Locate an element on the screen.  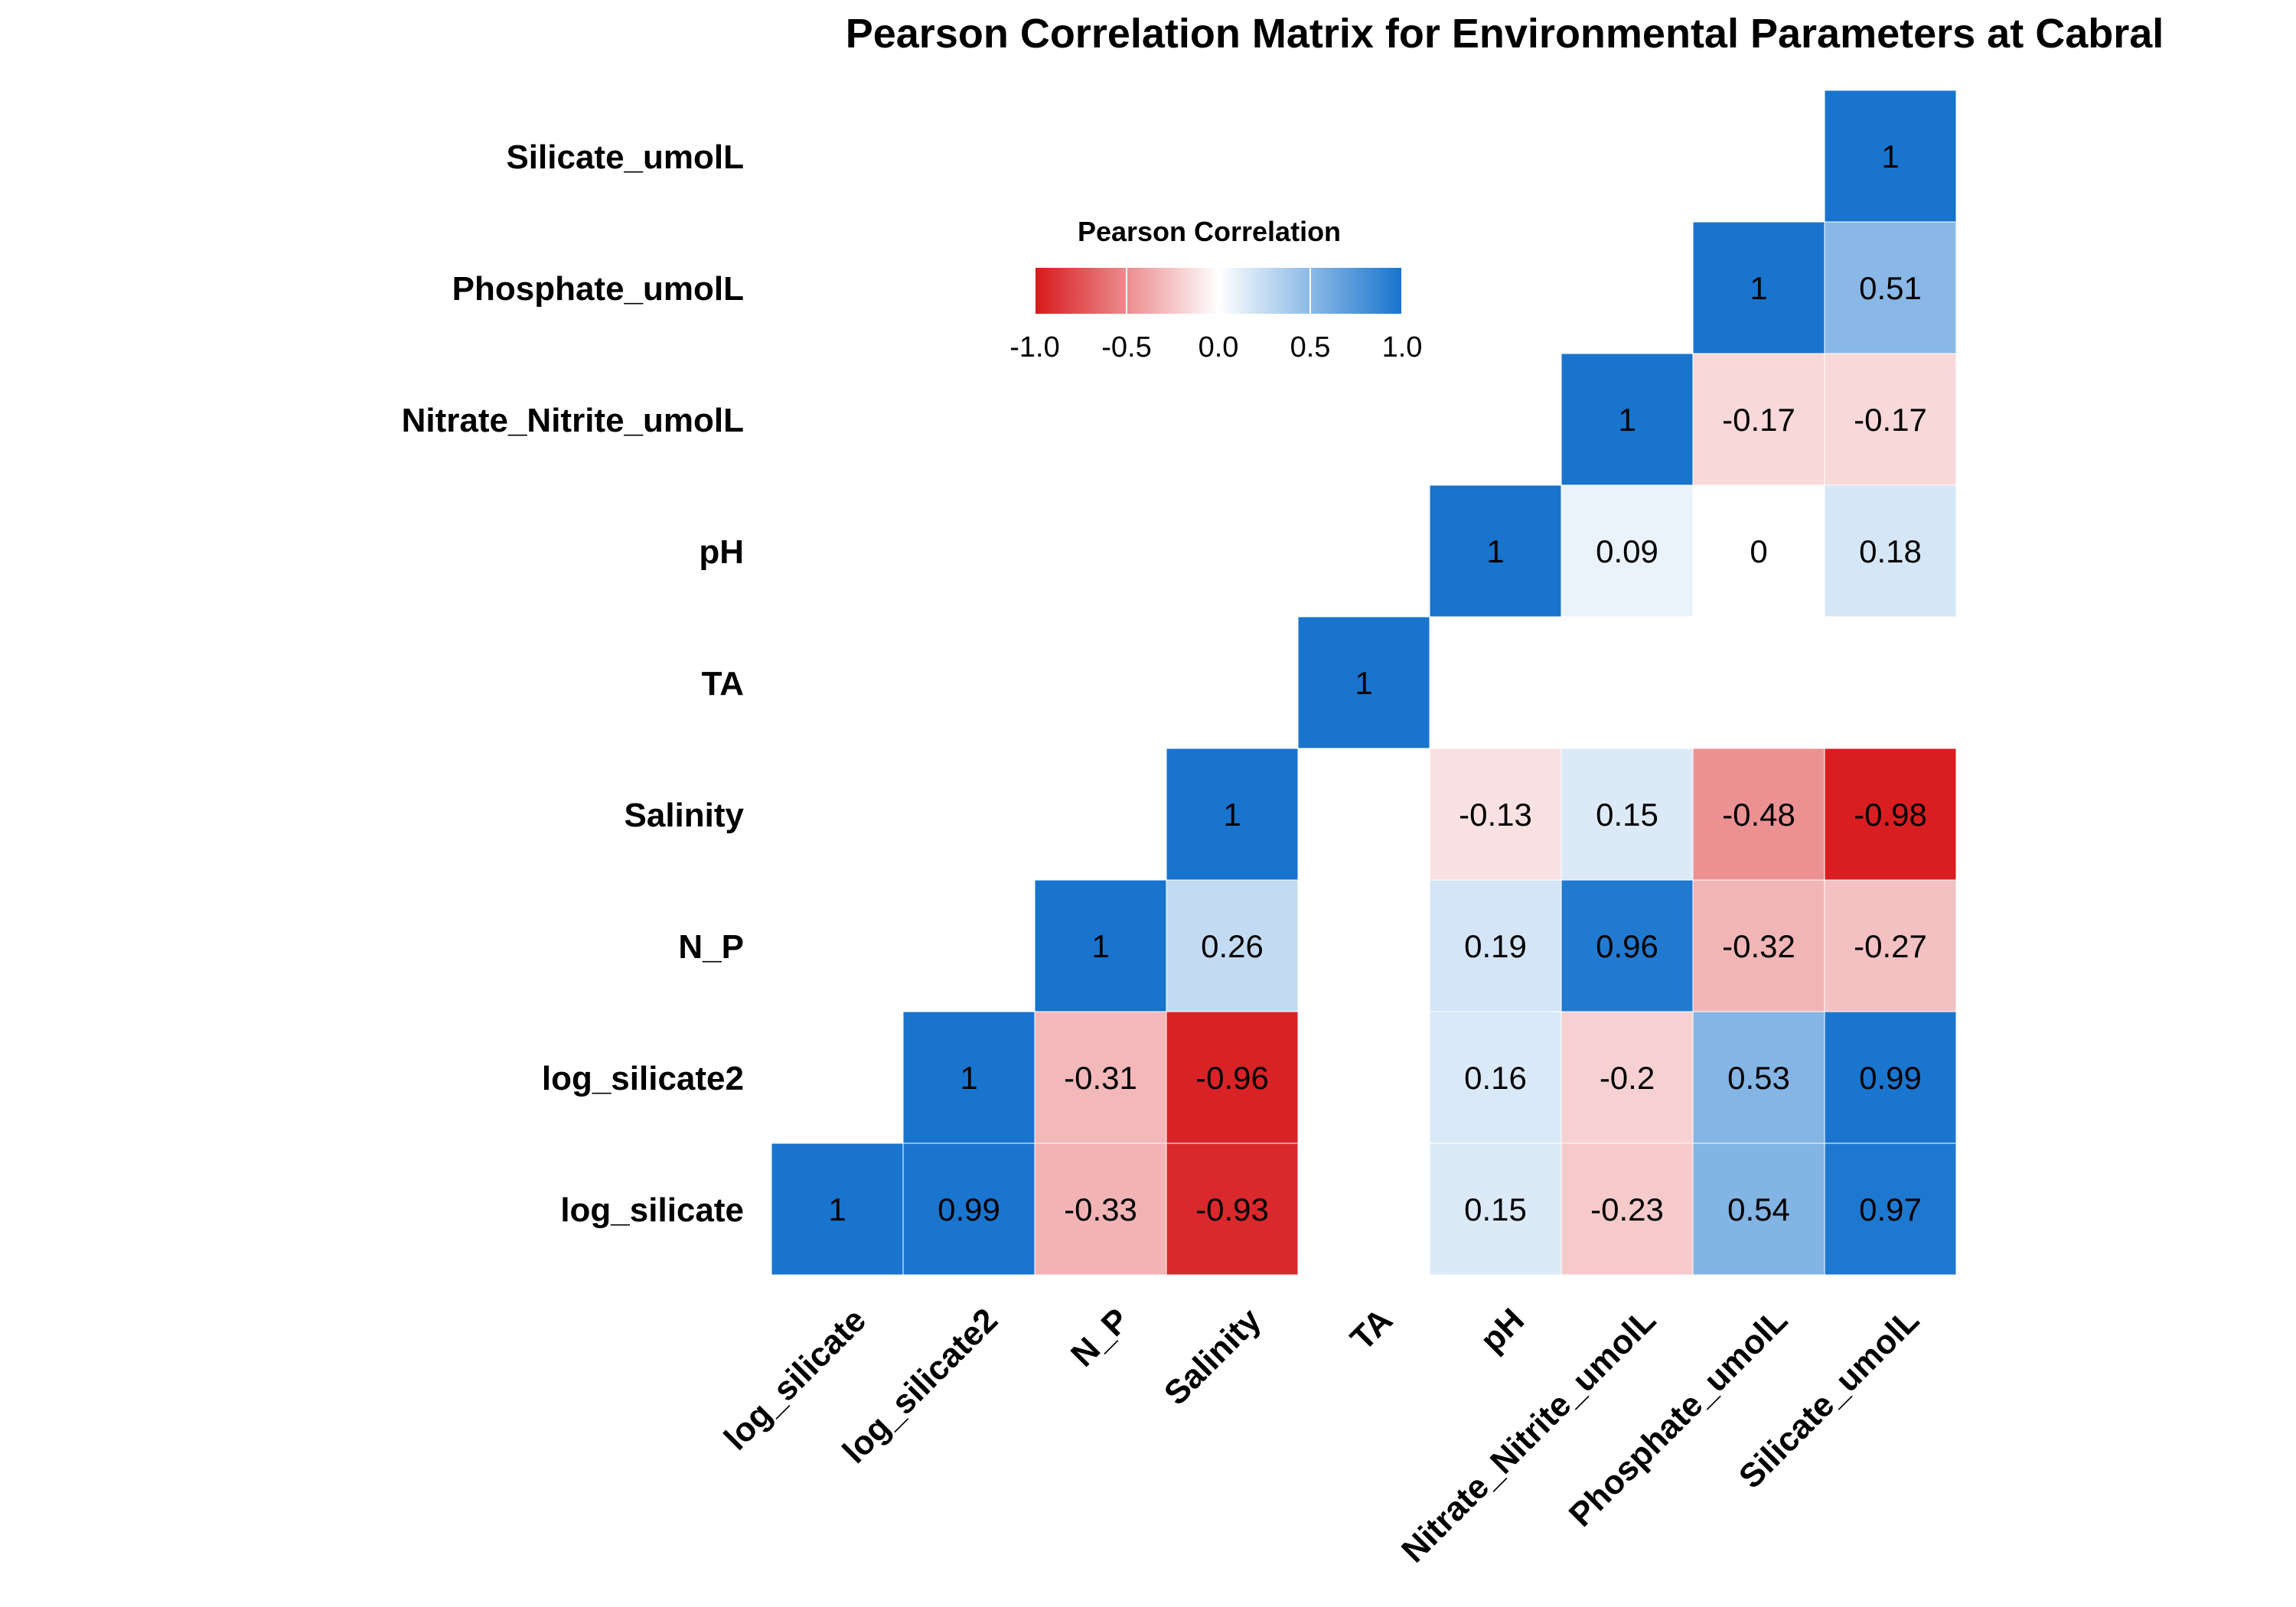
y-tick-label-log-silicate2: log_silicate2 is located at coordinates (643, 1078).